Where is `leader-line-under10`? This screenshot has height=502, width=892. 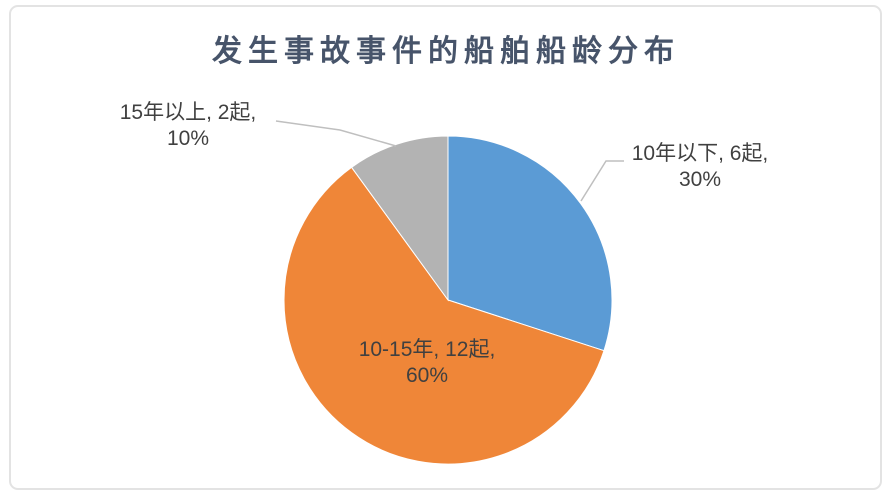 leader-line-under10 is located at coordinates (602, 181).